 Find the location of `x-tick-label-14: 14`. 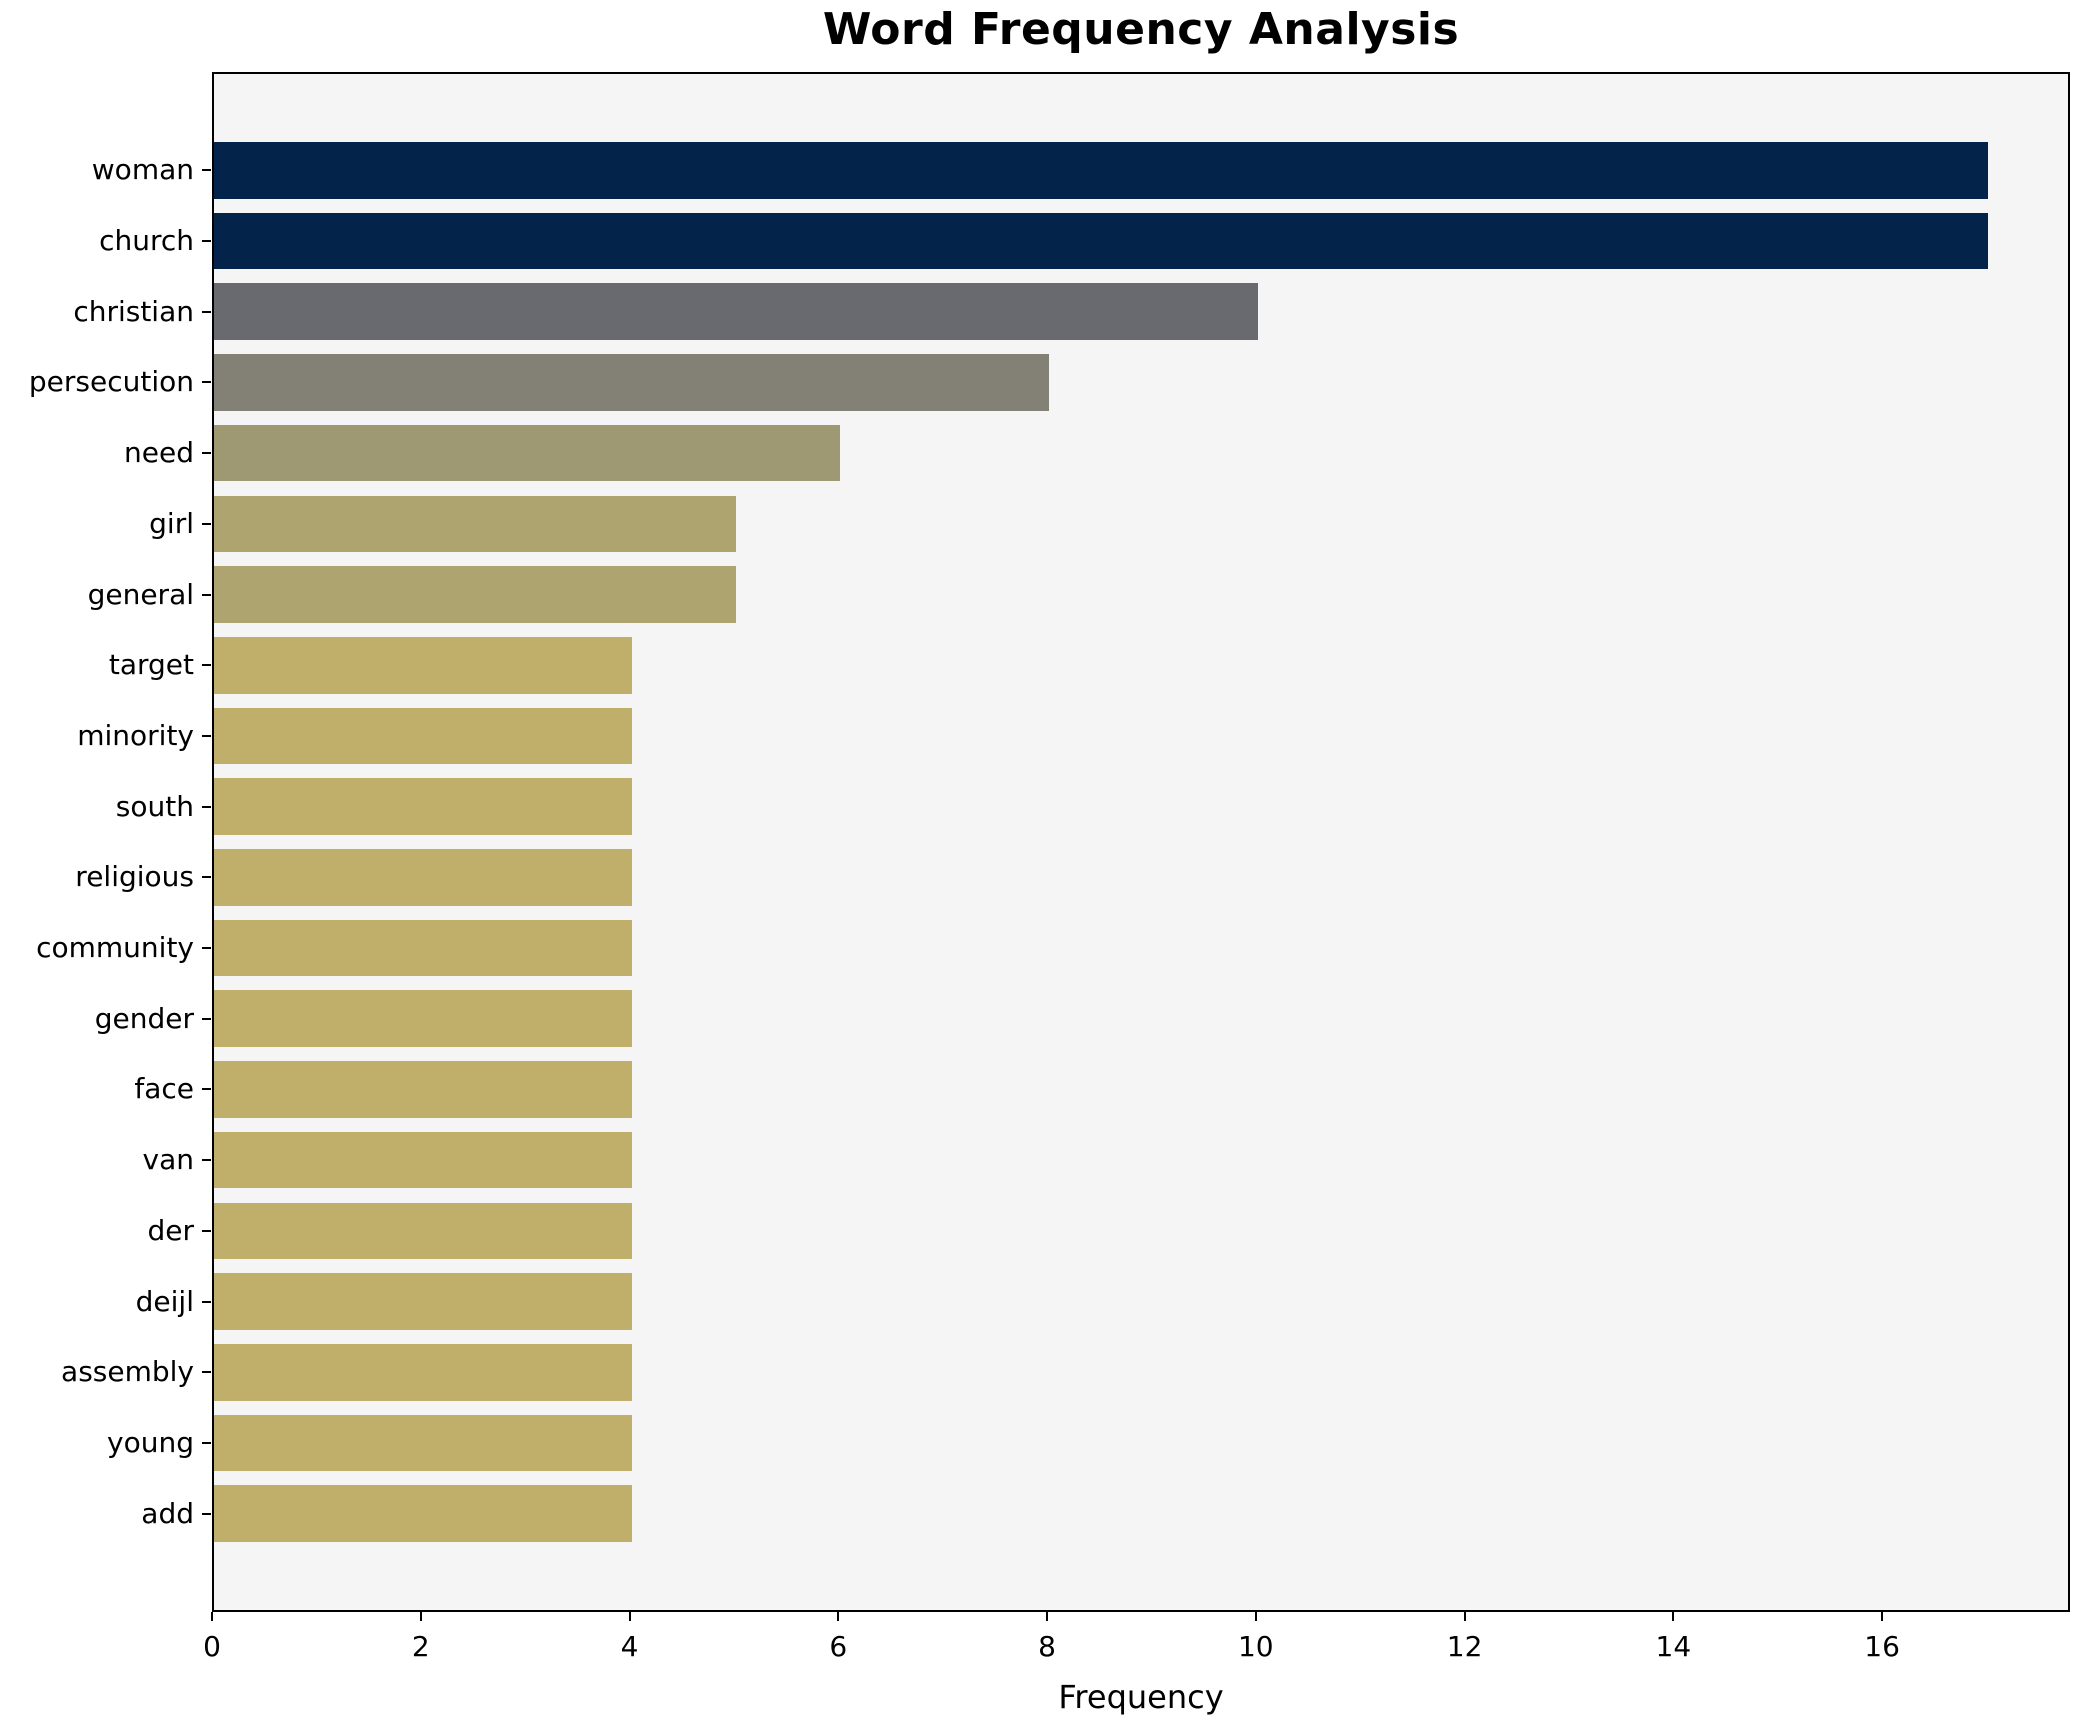

x-tick-label-14: 14 is located at coordinates (1673, 1646).